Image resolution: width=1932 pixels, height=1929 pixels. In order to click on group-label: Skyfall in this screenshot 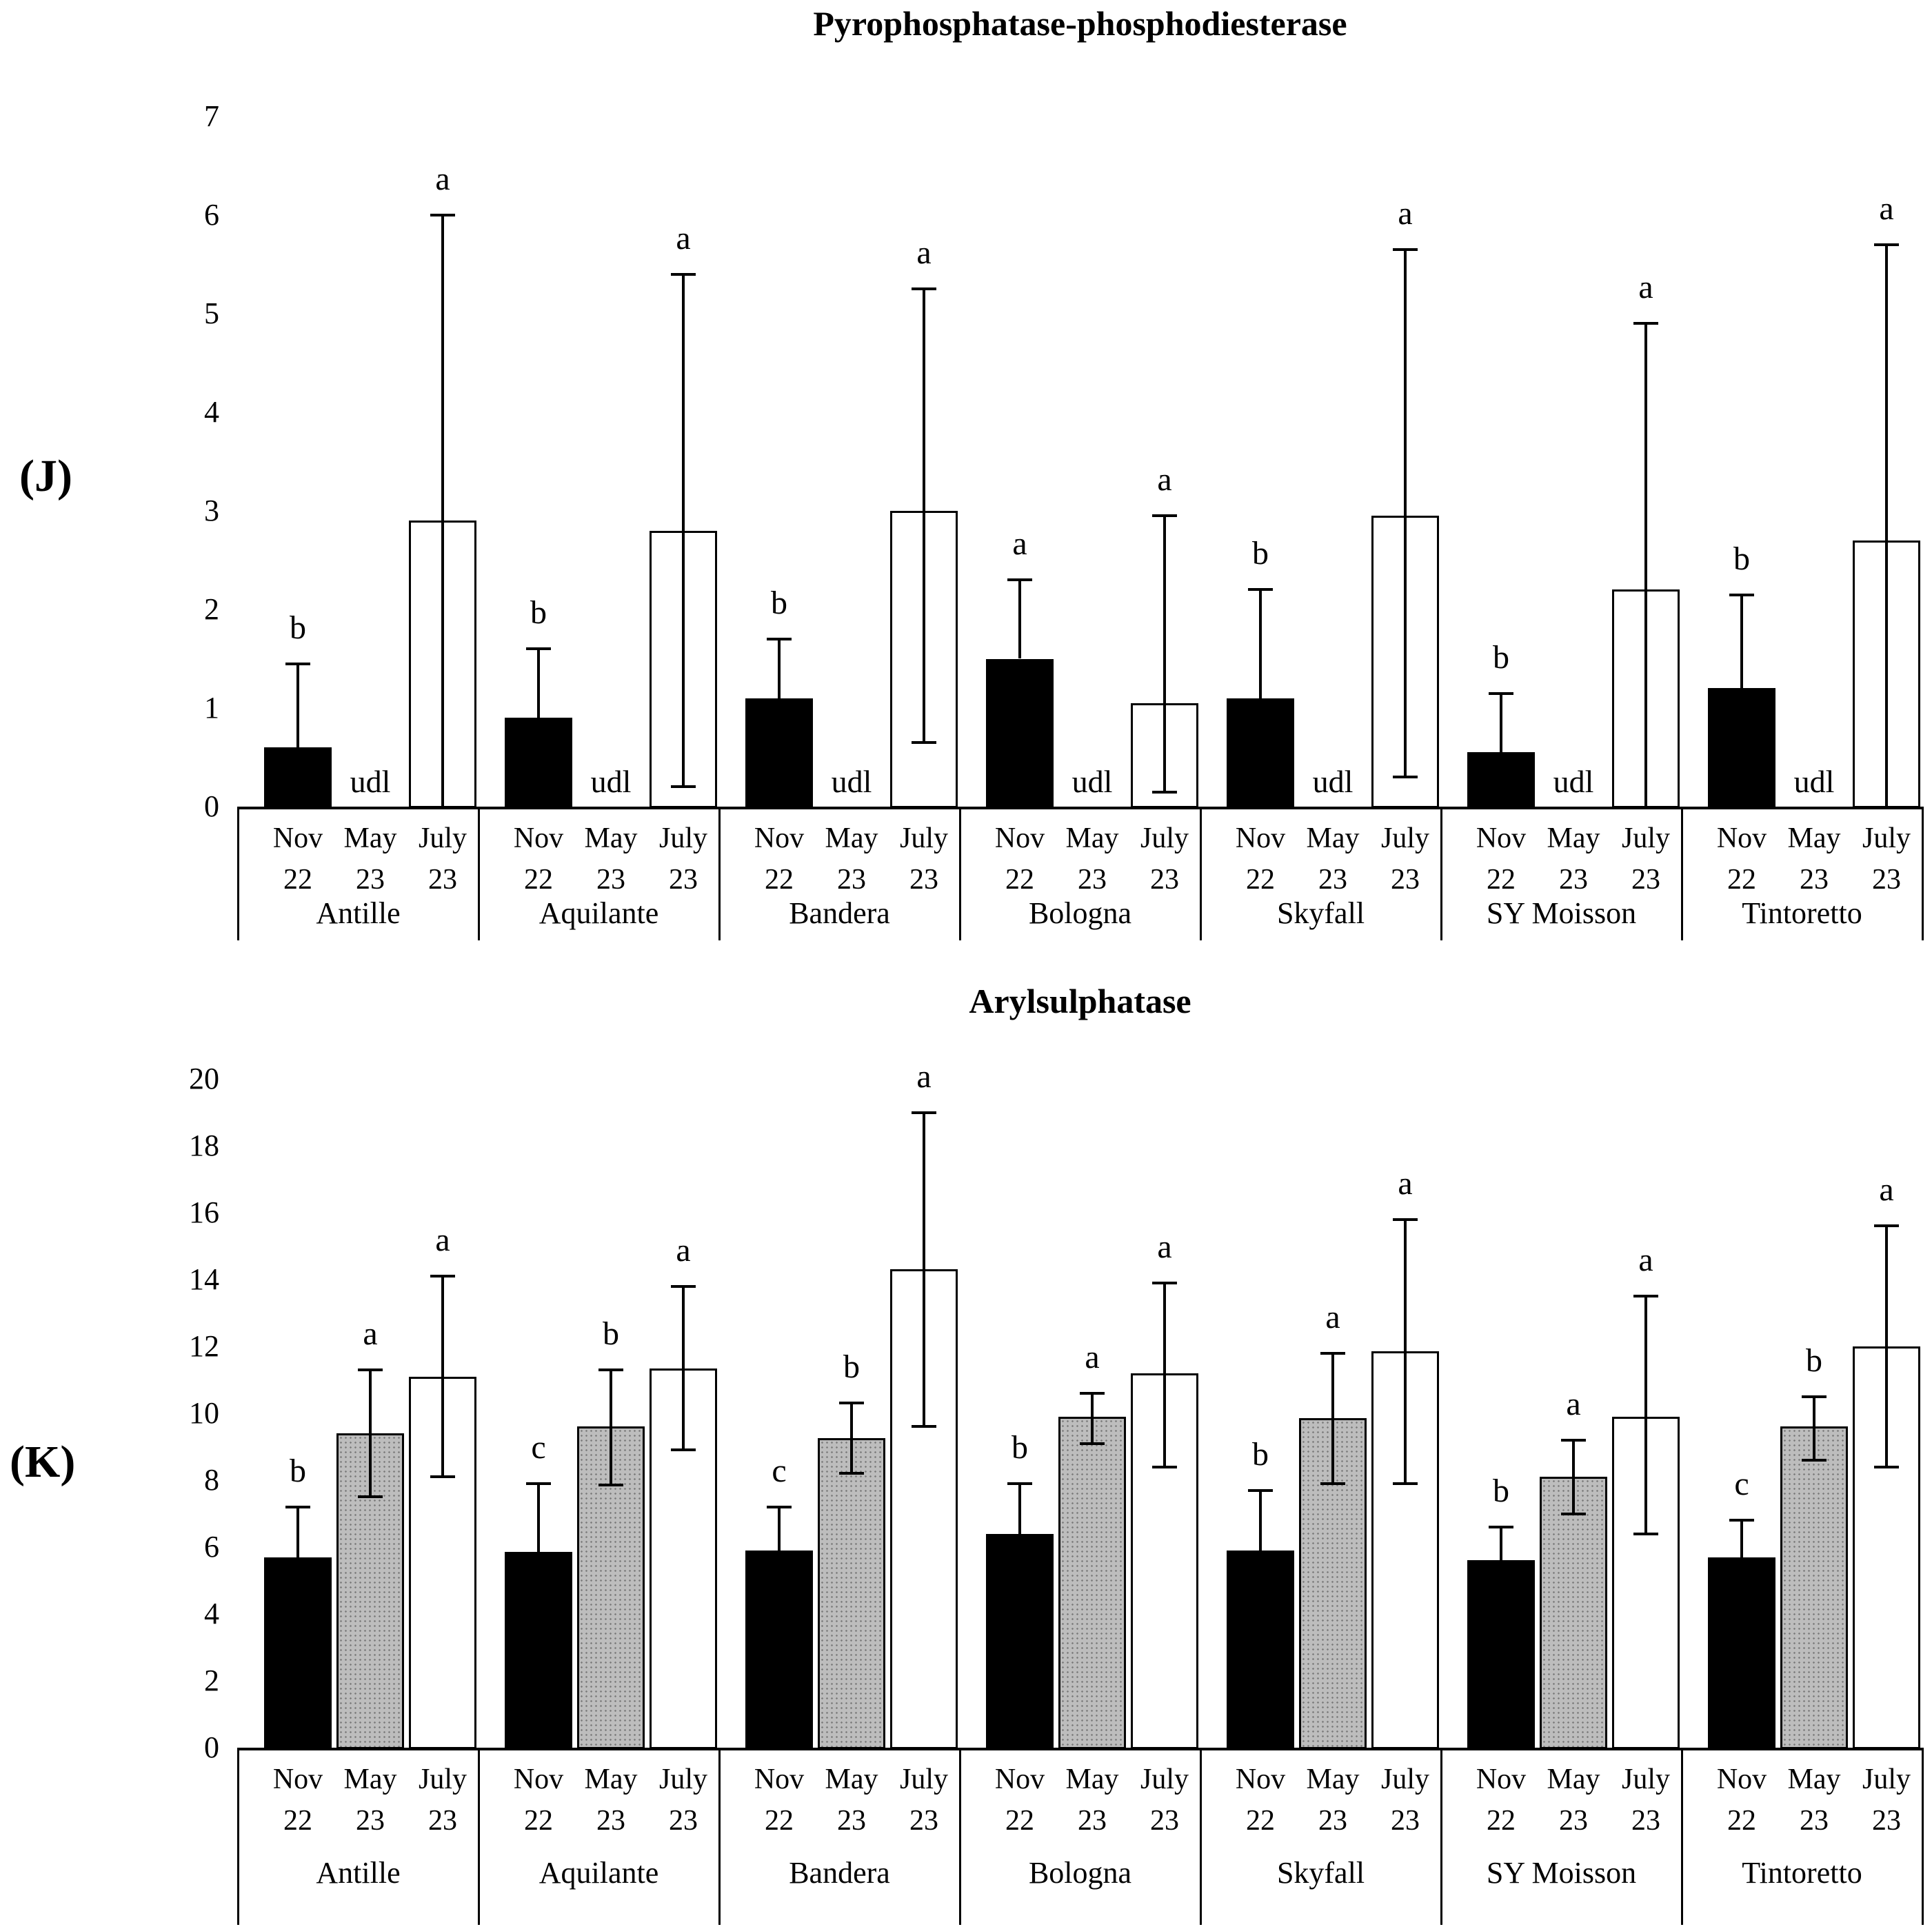, I will do `click(1320, 1873)`.